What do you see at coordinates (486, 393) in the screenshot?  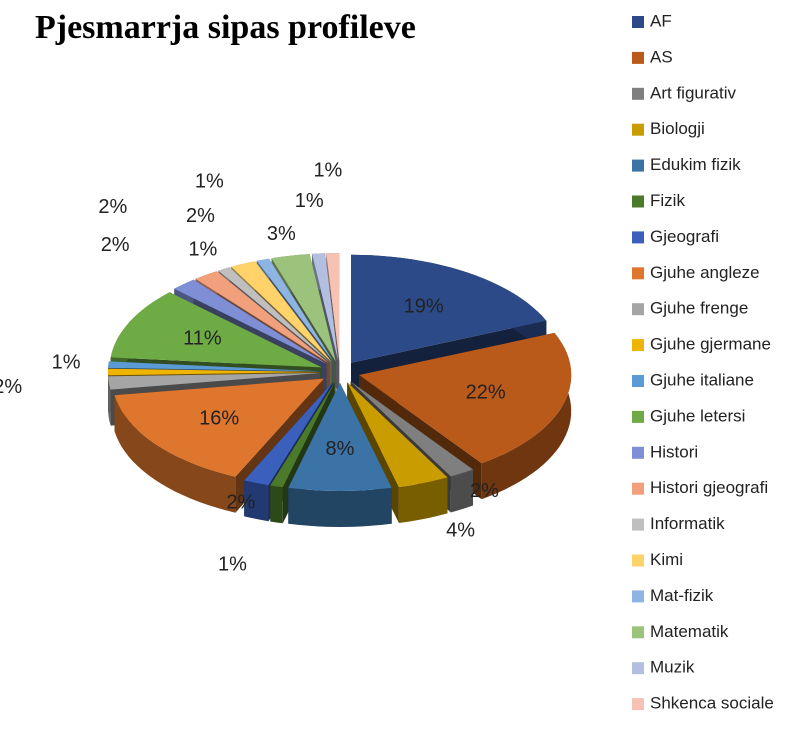 I see `data-label: 22%` at bounding box center [486, 393].